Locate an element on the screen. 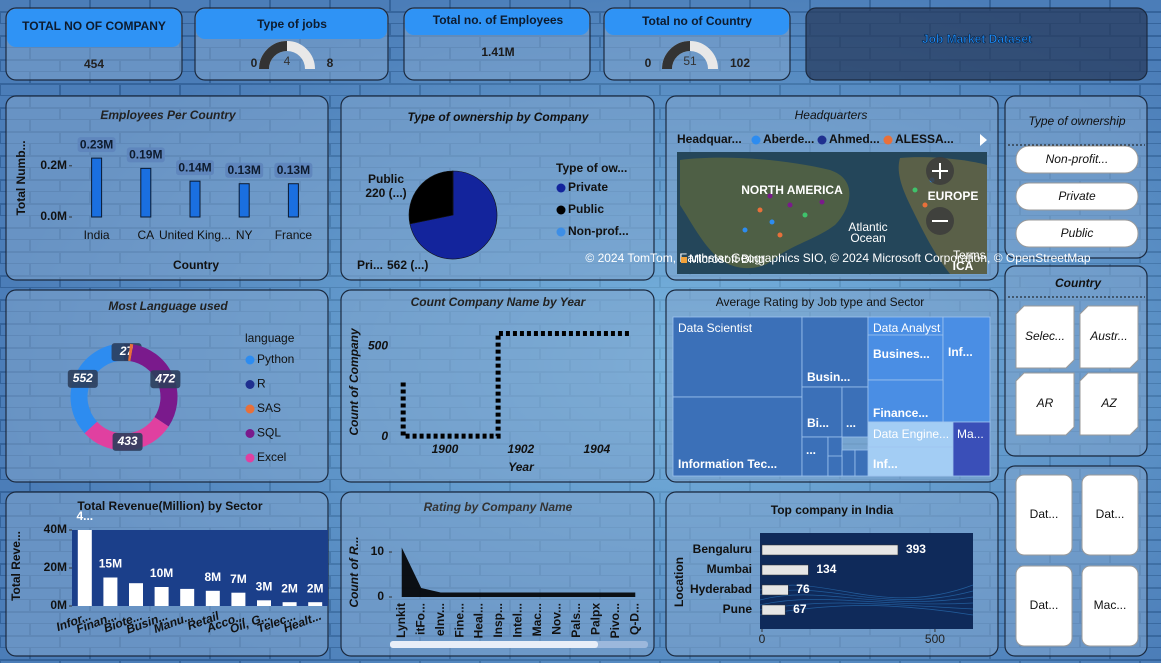 This screenshot has width=1161, height=663. gauge-min: 0 is located at coordinates (648, 63).